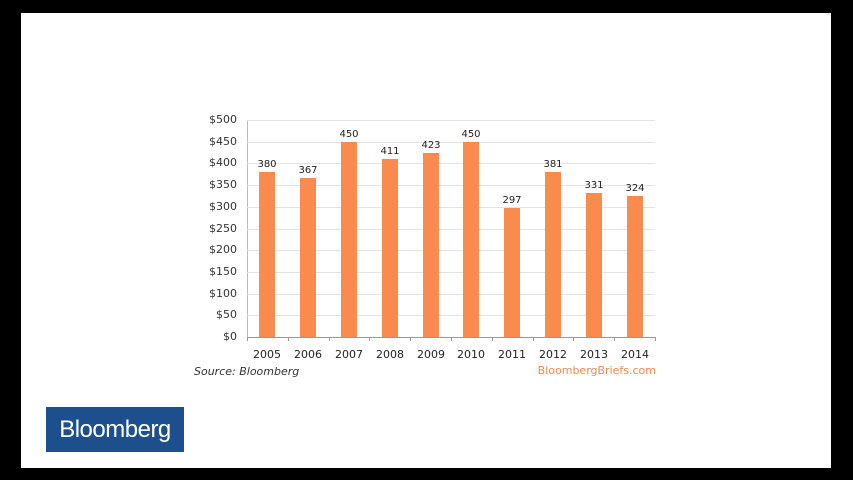  What do you see at coordinates (223, 184) in the screenshot?
I see `y-tick-label: $350` at bounding box center [223, 184].